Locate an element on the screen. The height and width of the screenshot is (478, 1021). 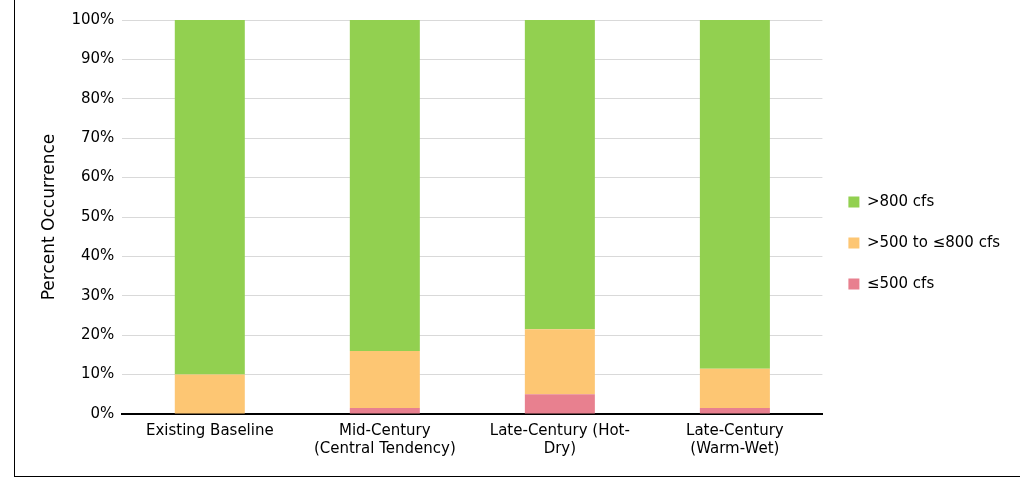
legend-label: ≤500 cfs is located at coordinates (900, 282).